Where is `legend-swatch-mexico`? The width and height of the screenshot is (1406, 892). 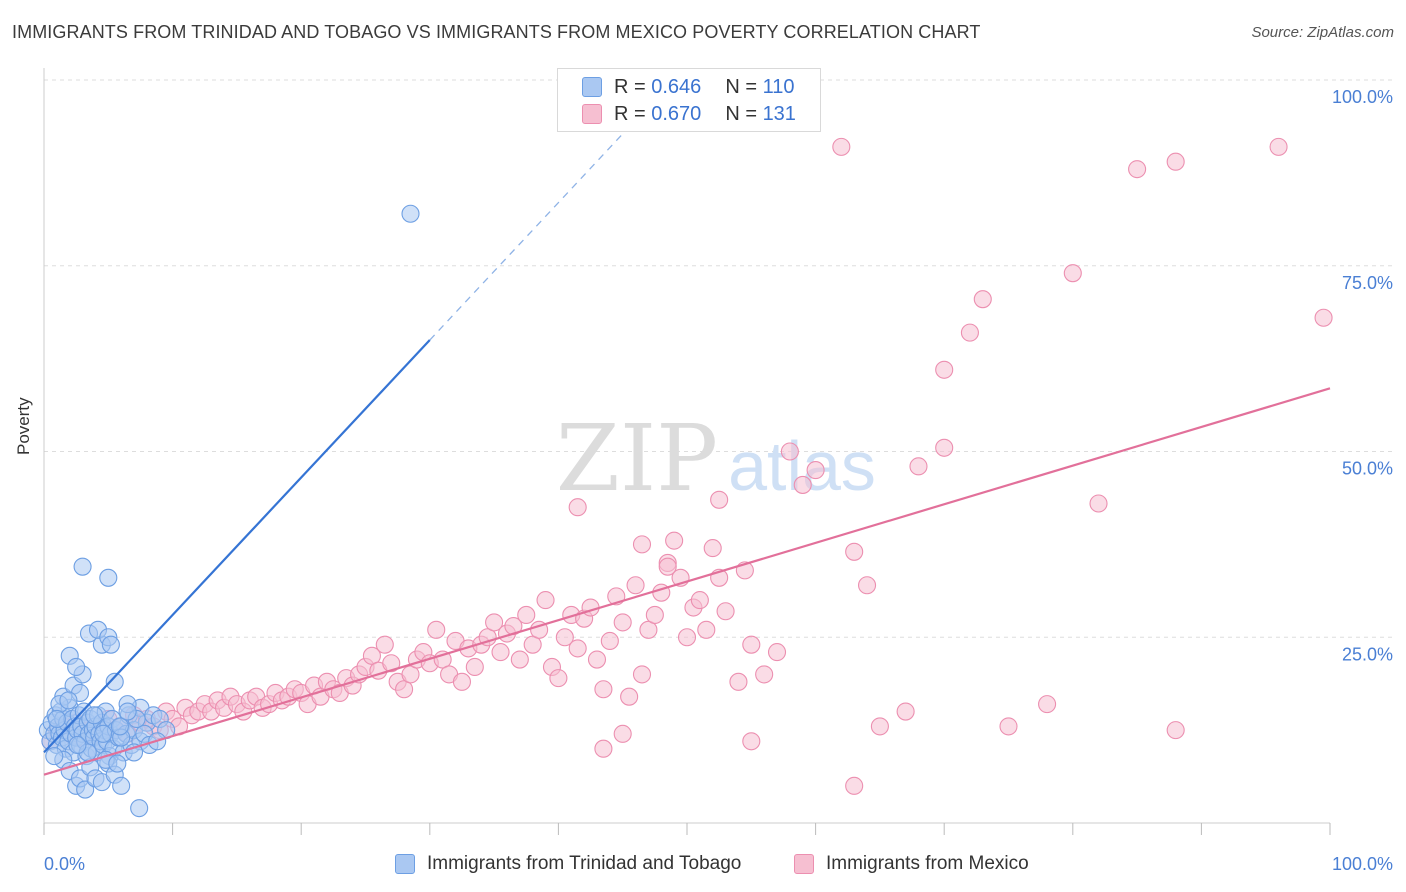
legend-swatch-mexico is located at coordinates (804, 864).